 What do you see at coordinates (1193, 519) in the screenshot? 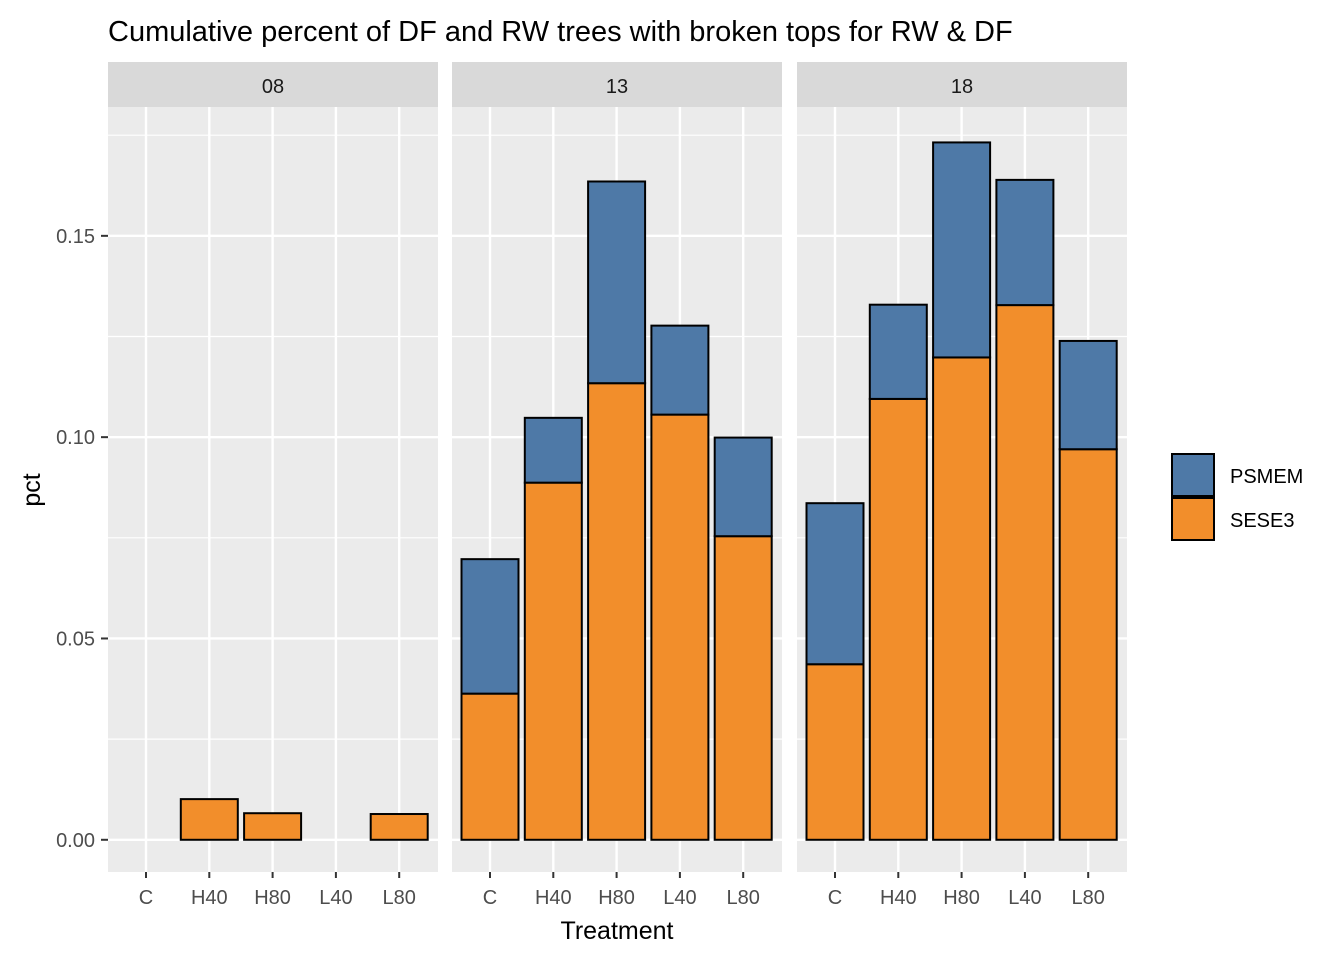
I see `legend-key-SESE3` at bounding box center [1193, 519].